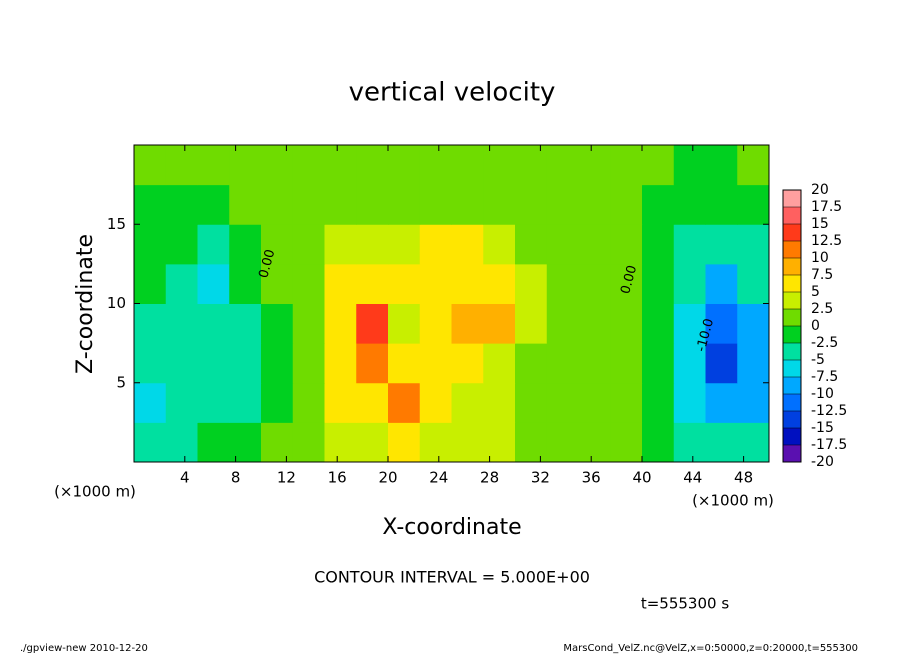 The width and height of the screenshot is (904, 654). I want to click on contour-interval: CONTOUR INTERVAL = 5.000E+00, so click(452, 577).